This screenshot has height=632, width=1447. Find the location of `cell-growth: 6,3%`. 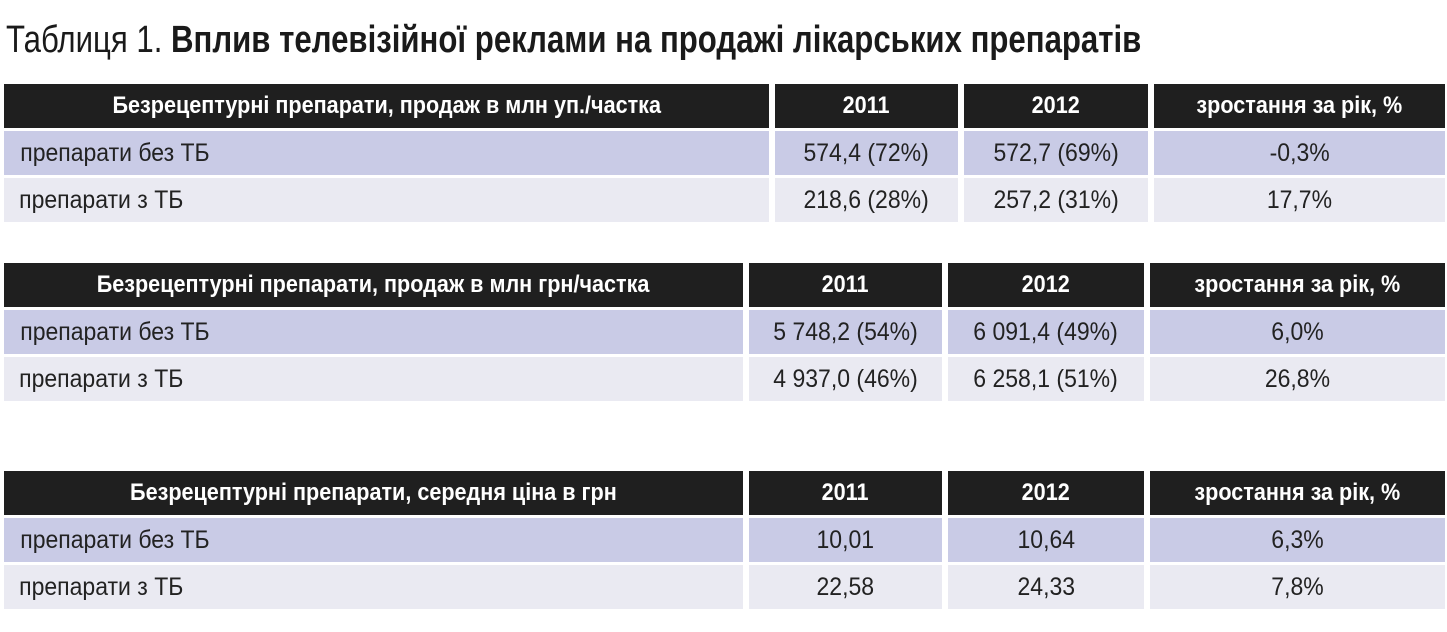

cell-growth: 6,3% is located at coordinates (1297, 540).